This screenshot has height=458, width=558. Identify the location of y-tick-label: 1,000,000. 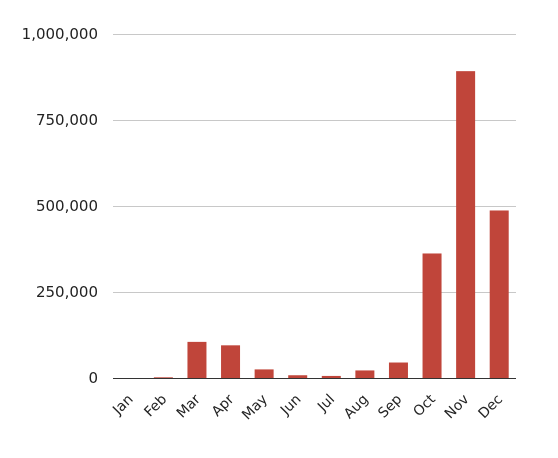
(60, 34).